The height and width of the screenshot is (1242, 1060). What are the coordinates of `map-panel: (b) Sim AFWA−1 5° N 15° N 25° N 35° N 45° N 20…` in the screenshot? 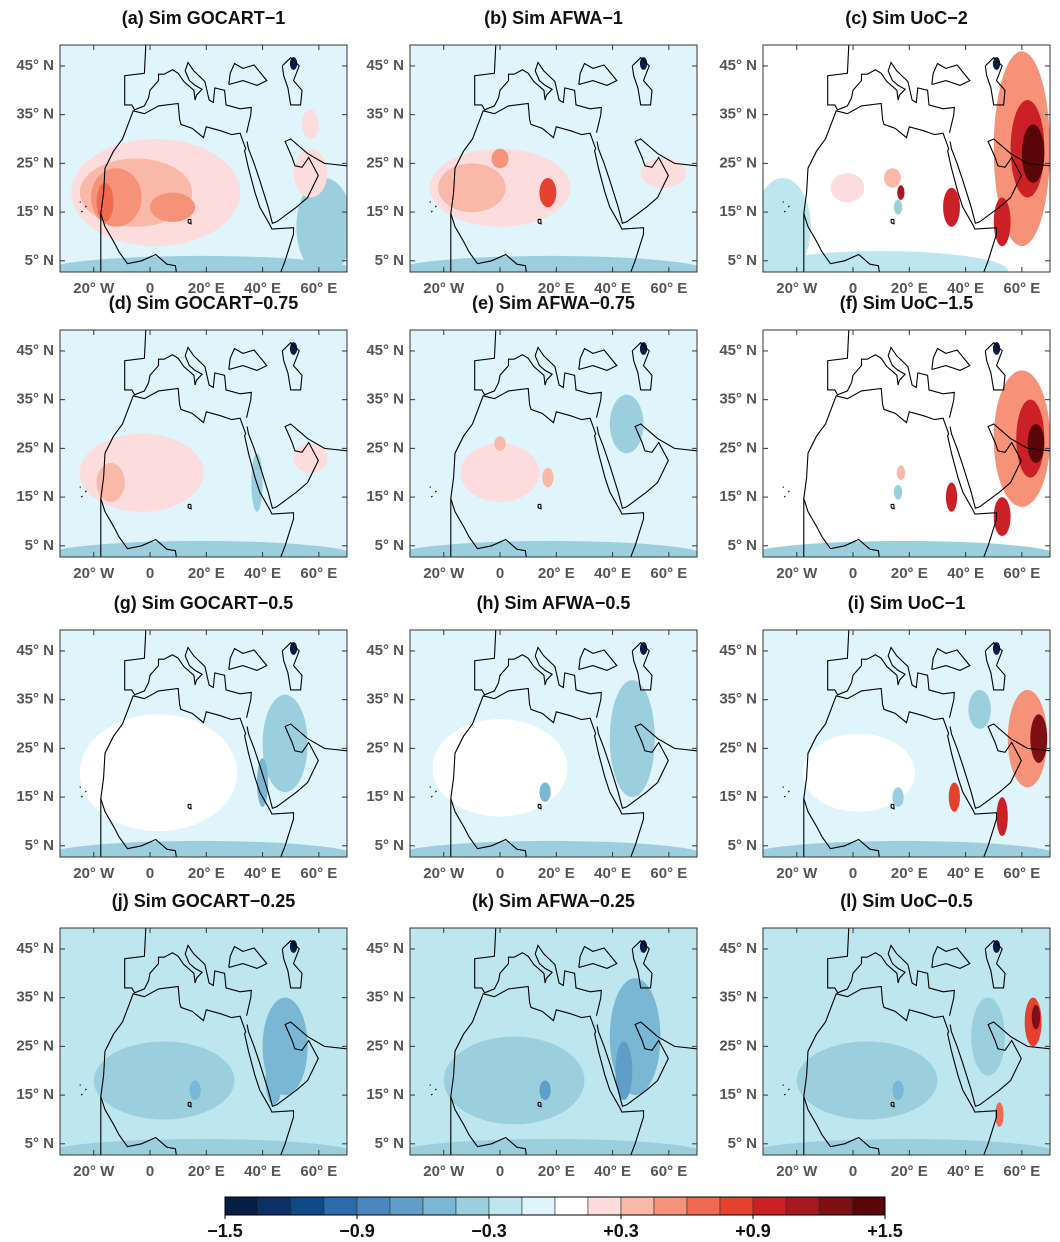 It's located at (532, 152).